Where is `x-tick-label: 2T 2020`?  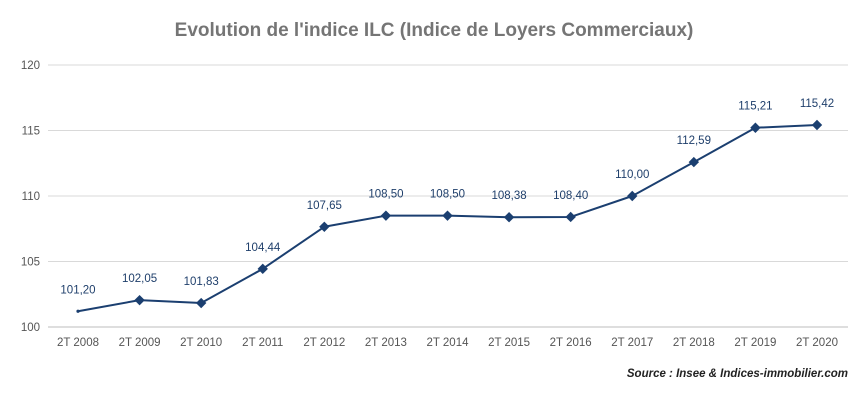 x-tick-label: 2T 2020 is located at coordinates (817, 343).